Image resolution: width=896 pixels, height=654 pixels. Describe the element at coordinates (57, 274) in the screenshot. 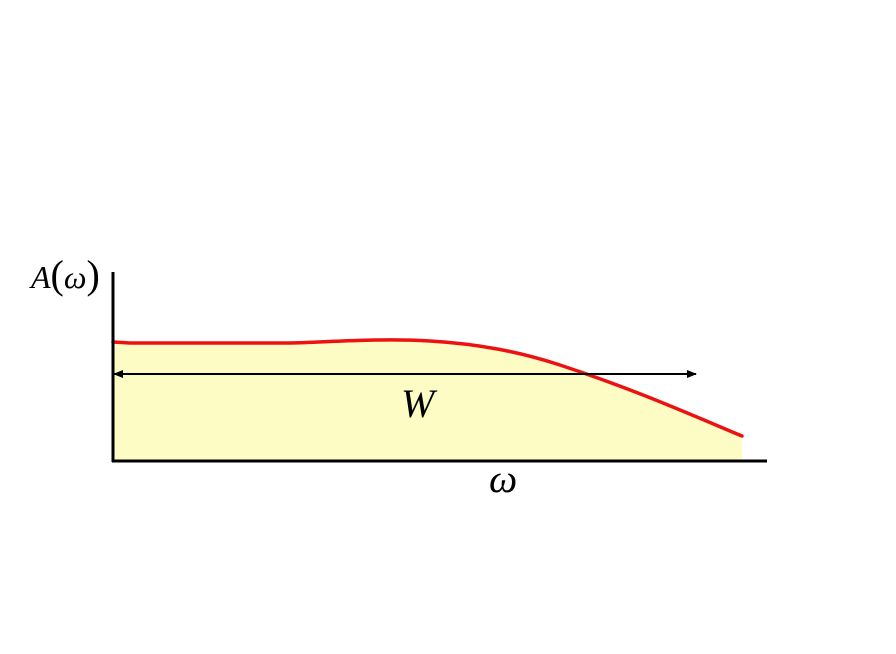

I see `y-axis-label-open-paren: (` at that location.